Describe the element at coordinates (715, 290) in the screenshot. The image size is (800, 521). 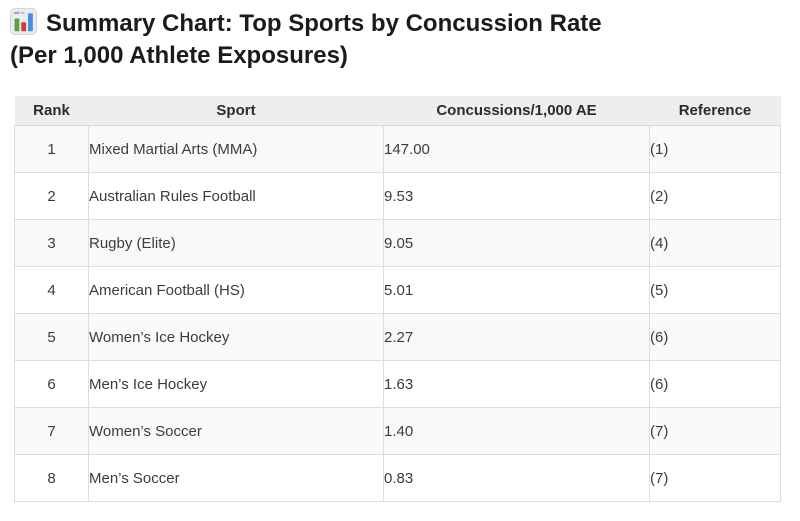
I see `reference-cell: (5)` at that location.